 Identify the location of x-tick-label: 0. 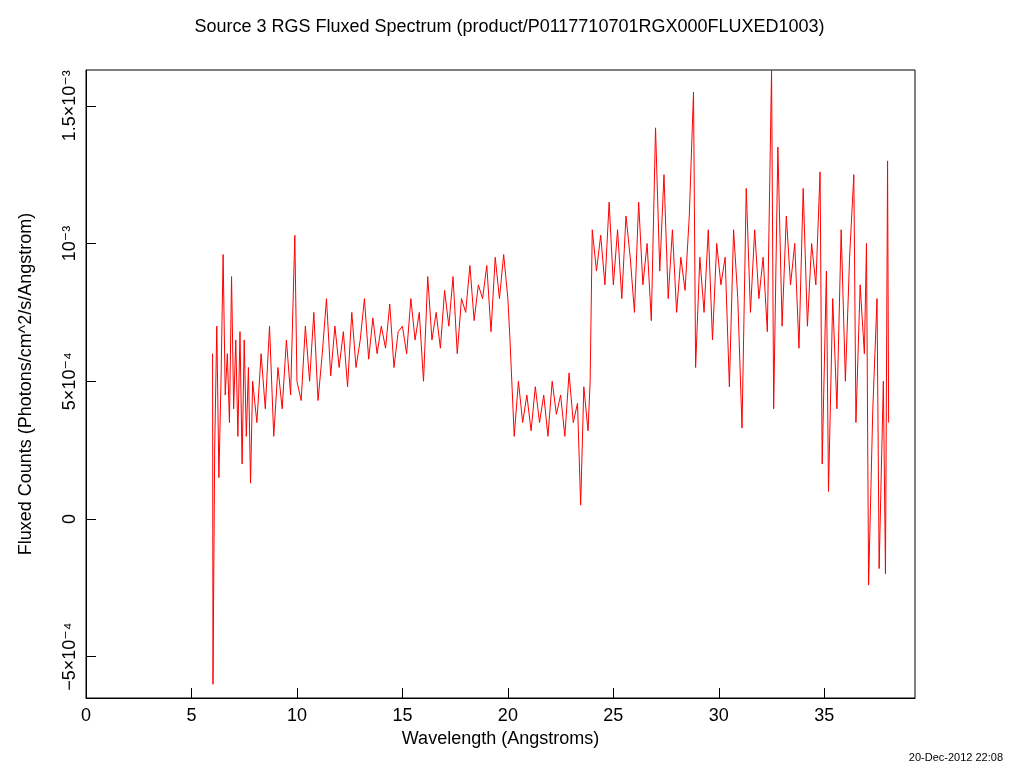
(86, 715).